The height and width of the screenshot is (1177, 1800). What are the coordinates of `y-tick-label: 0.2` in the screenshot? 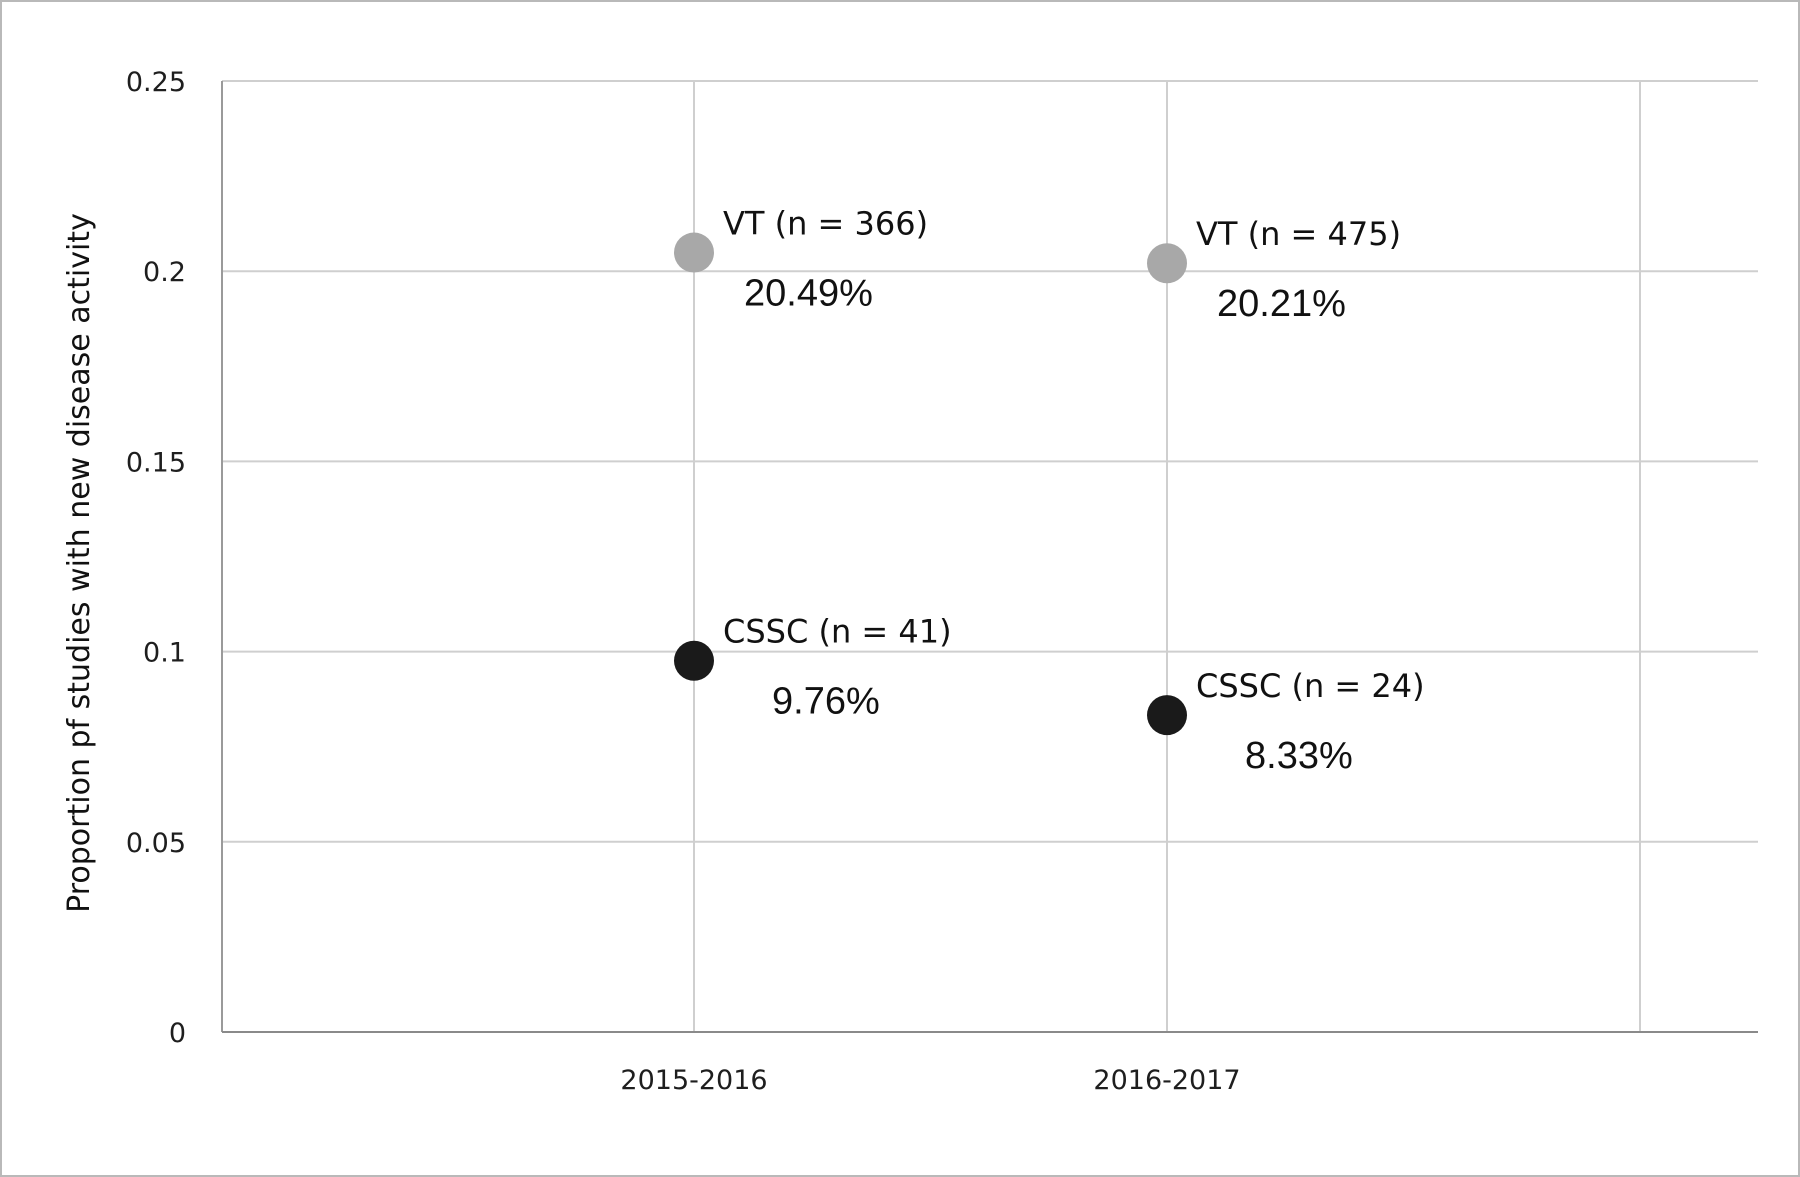 It's located at (164, 272).